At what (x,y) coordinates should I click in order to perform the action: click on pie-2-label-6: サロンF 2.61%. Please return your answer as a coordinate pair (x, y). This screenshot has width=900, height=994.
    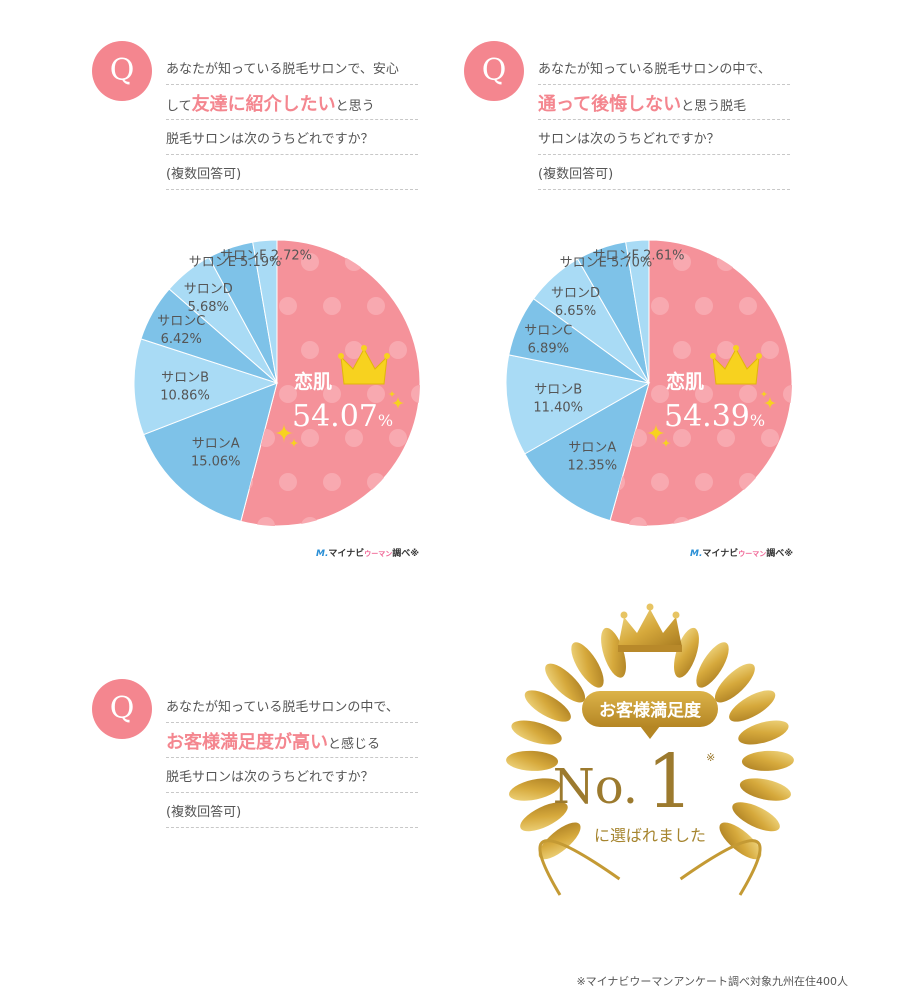
    Looking at the image, I should click on (639, 255).